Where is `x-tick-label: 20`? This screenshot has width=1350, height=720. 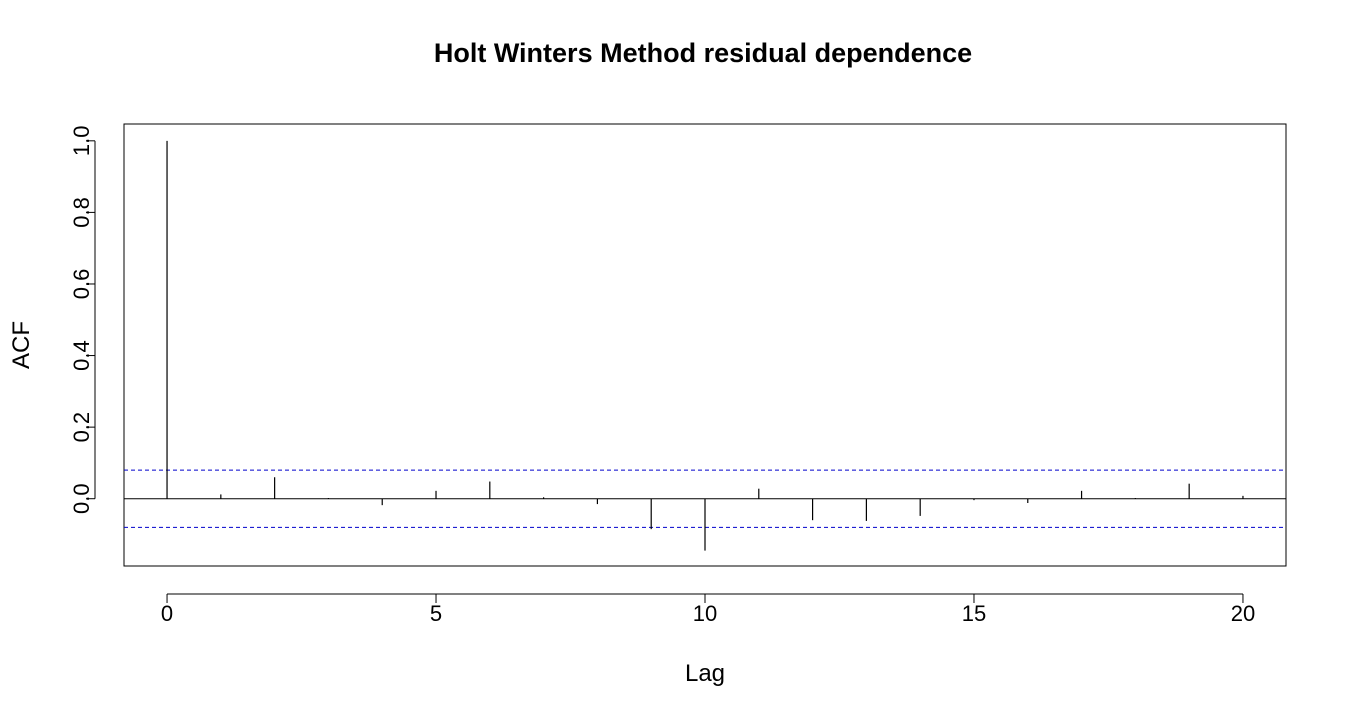
x-tick-label: 20 is located at coordinates (1243, 613).